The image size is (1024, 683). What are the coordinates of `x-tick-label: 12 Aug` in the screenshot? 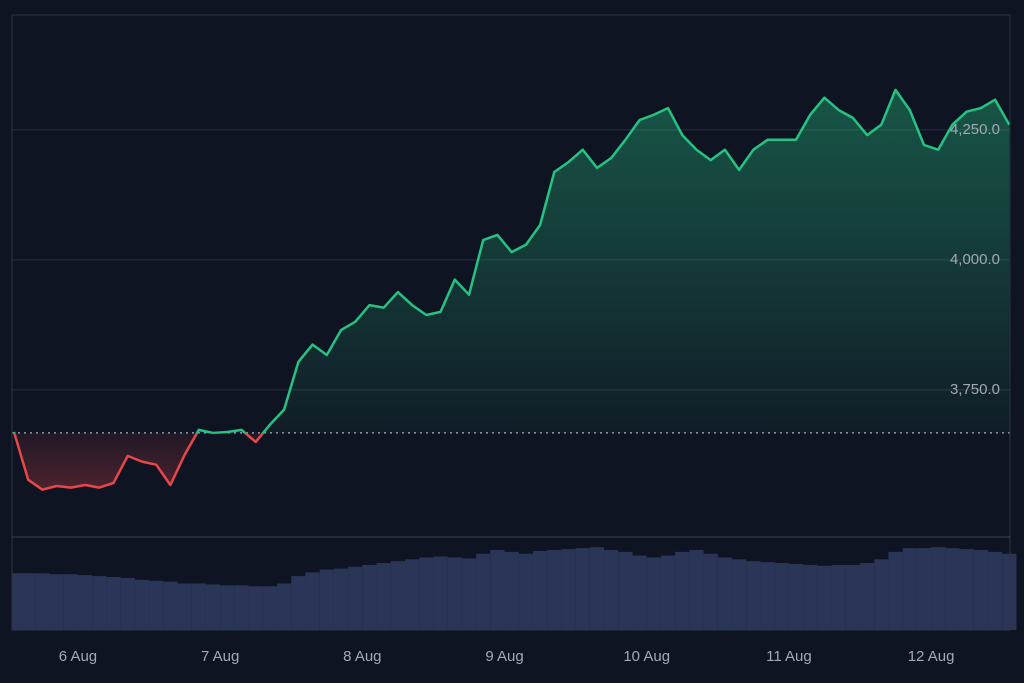 It's located at (931, 656).